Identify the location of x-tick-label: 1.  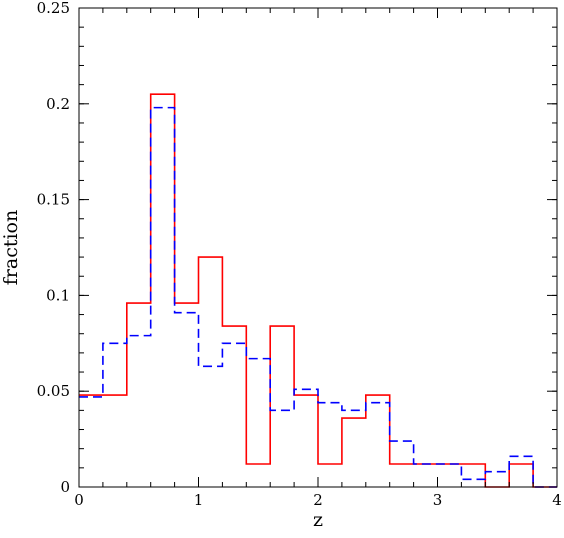
(199, 500).